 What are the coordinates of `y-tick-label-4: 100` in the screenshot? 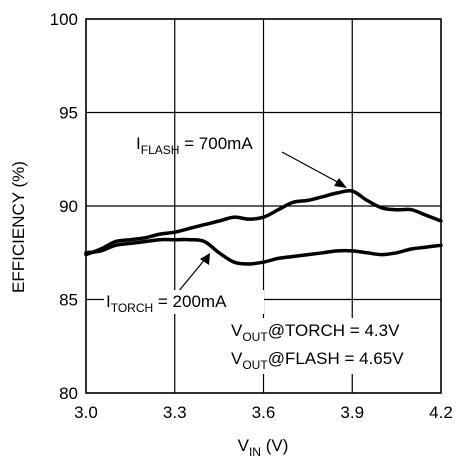 It's located at (64, 19).